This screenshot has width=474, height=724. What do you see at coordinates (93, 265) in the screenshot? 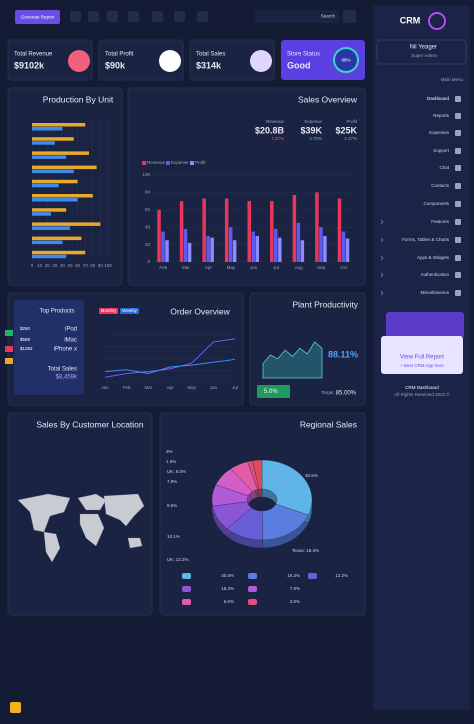
I see `x-tick-label: 80` at bounding box center [93, 265].